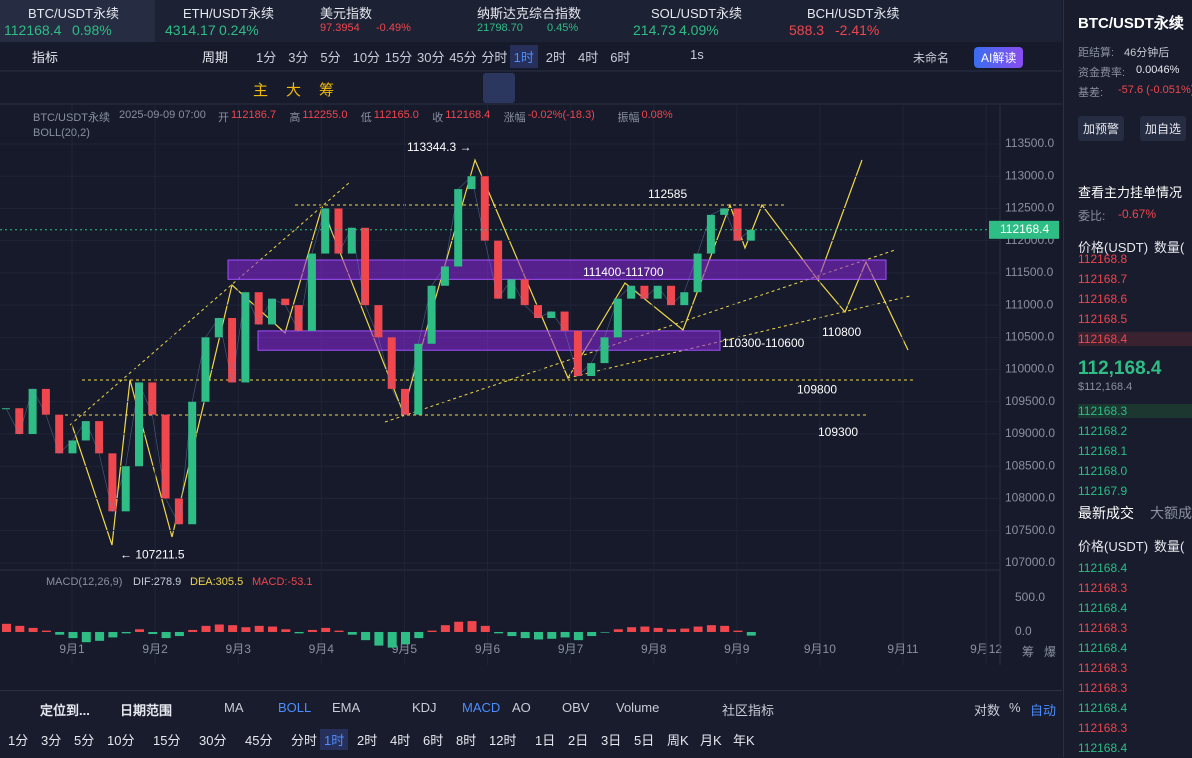 The height and width of the screenshot is (758, 1192). What do you see at coordinates (304, 740) in the screenshot?
I see `bottom-interval: 分时` at bounding box center [304, 740].